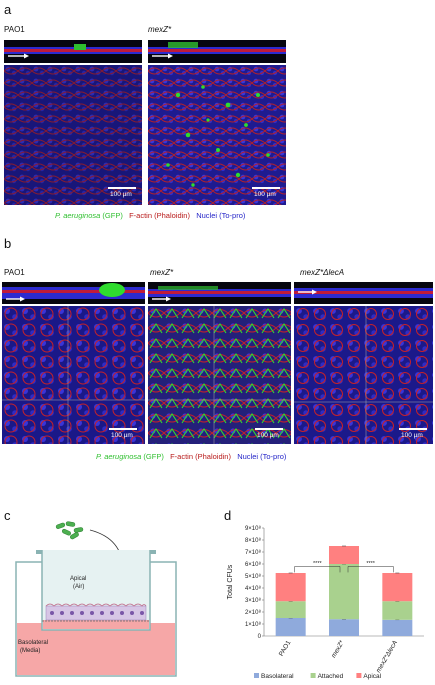 The width and height of the screenshot is (435, 685). Describe the element at coordinates (387, 657) in the screenshot. I see `x-tick-label: mexZ*ΔlecA` at that location.